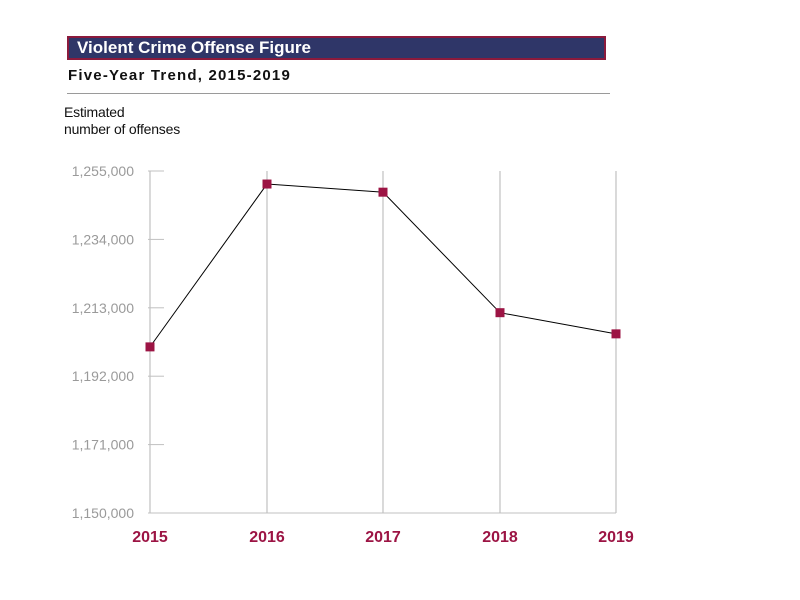 This screenshot has height=600, width=800. What do you see at coordinates (267, 537) in the screenshot?
I see `x-tick-label: 2016` at bounding box center [267, 537].